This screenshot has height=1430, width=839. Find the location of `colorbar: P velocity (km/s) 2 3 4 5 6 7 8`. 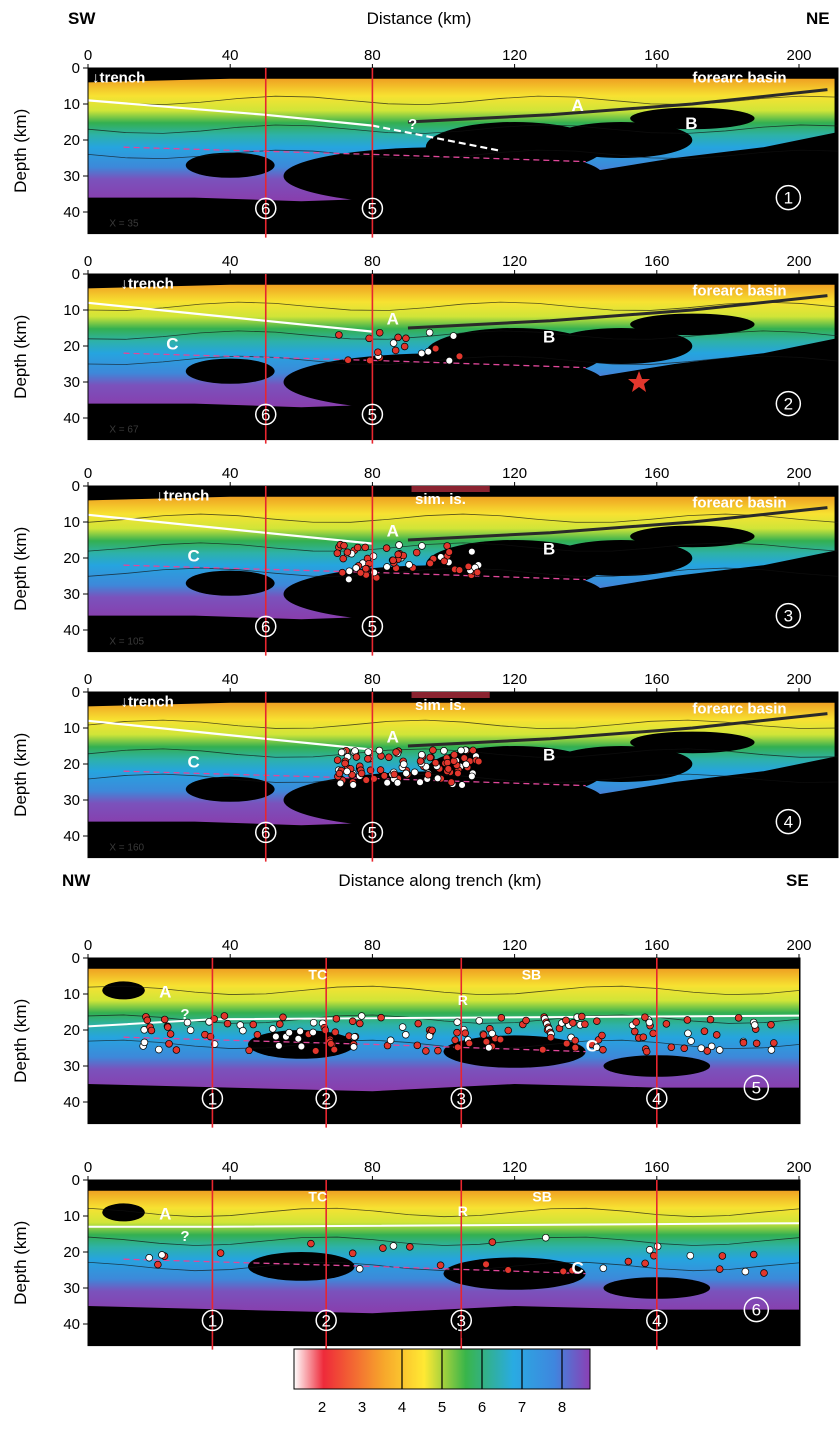

colorbar: P velocity (km/s) 2 3 4 5 6 7 8 is located at coordinates (442, 1369).